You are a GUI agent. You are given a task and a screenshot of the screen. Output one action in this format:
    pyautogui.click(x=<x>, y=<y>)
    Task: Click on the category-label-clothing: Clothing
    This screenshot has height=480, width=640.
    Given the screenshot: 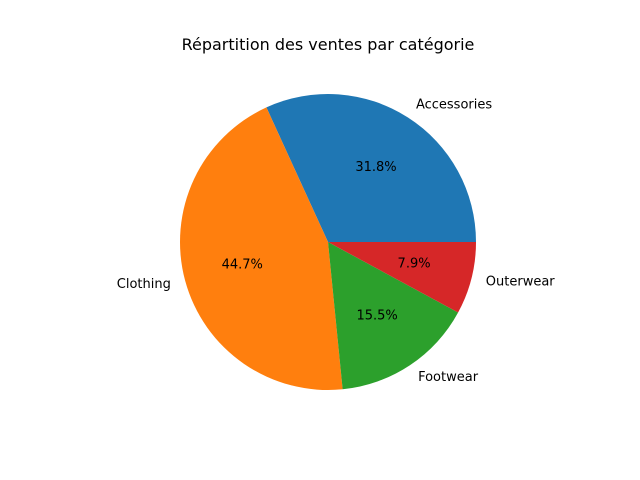 What is the action you would take?
    pyautogui.click(x=144, y=284)
    